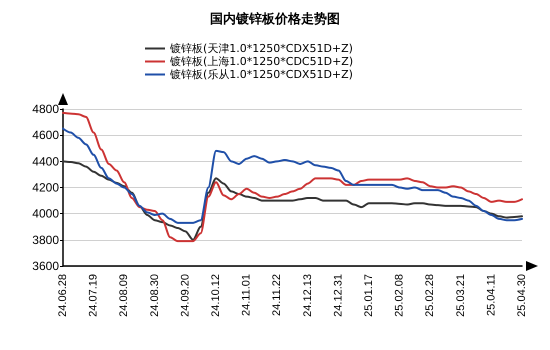 The height and width of the screenshot is (350, 550). What do you see at coordinates (124, 295) in the screenshot?
I see `x-tick-label: 24.08.09` at bounding box center [124, 295].